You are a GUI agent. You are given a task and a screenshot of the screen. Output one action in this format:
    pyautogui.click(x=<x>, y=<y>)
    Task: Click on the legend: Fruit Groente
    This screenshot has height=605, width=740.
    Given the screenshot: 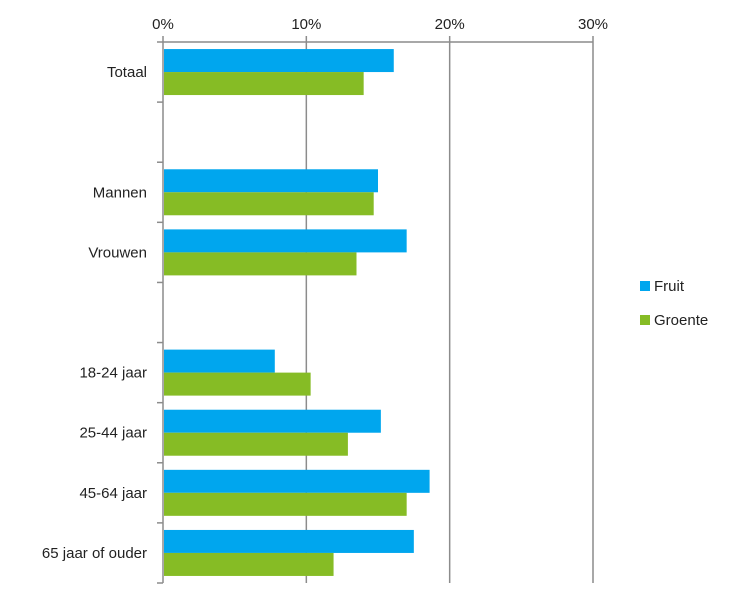 What is the action you would take?
    pyautogui.click(x=674, y=303)
    